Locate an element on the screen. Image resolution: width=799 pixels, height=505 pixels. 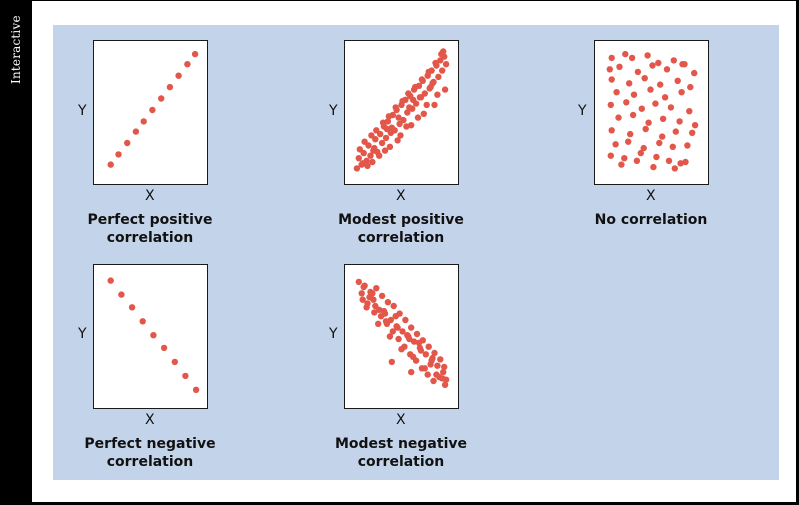
chart-caption: Modest negative correlation is located at coordinates (400, 453).